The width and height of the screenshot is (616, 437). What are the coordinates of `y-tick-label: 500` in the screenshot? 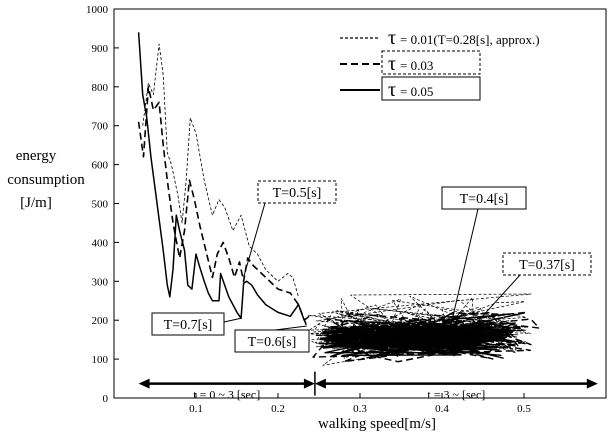 It's located at (100, 205).